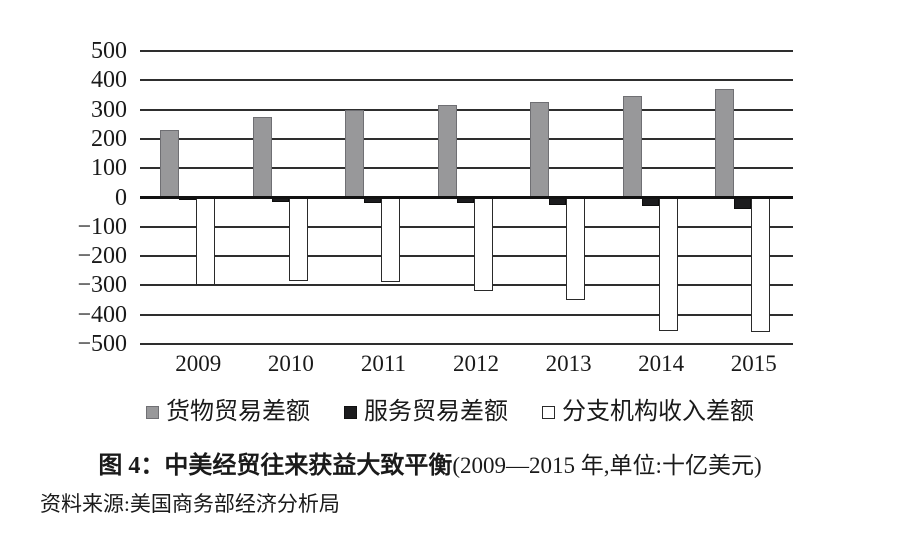 The width and height of the screenshot is (900, 535). I want to click on gridline-−100, so click(466, 226).